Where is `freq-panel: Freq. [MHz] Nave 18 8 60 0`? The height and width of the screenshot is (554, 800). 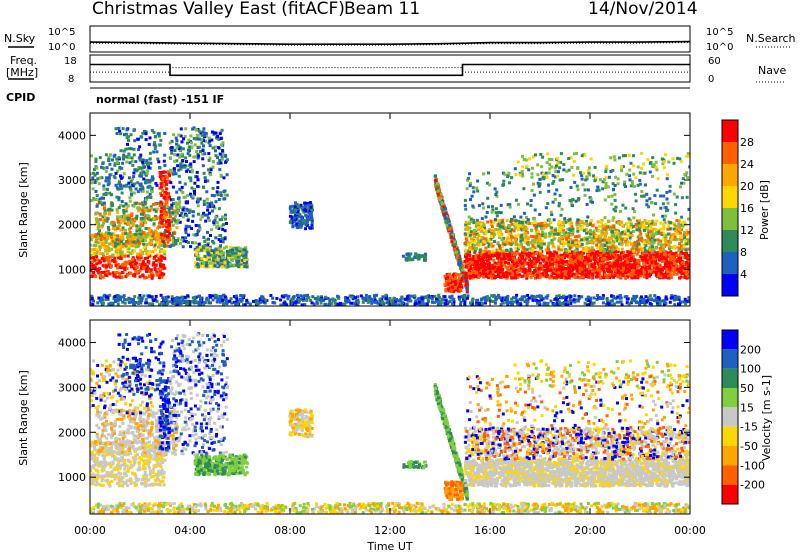
freq-panel: Freq. [MHz] Nave 18 8 60 0 is located at coordinates (396, 69).